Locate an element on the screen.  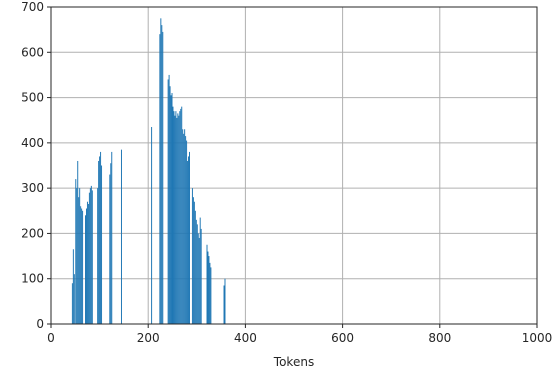
x-tick-label: 800 is located at coordinates (439, 338).